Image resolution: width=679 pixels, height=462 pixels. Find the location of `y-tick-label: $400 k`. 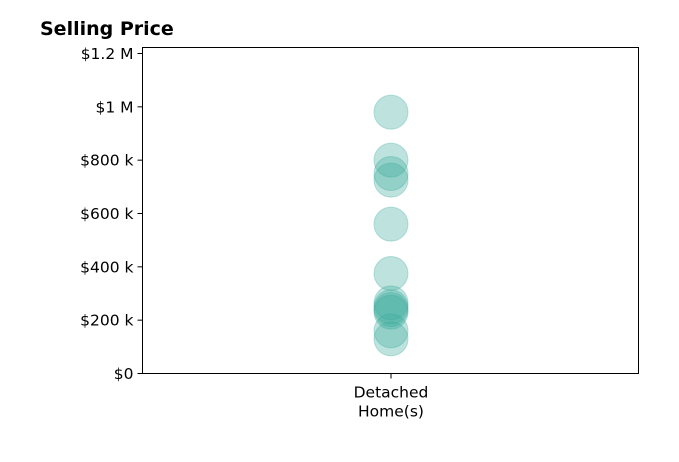

y-tick-label: $400 k is located at coordinates (106, 267).